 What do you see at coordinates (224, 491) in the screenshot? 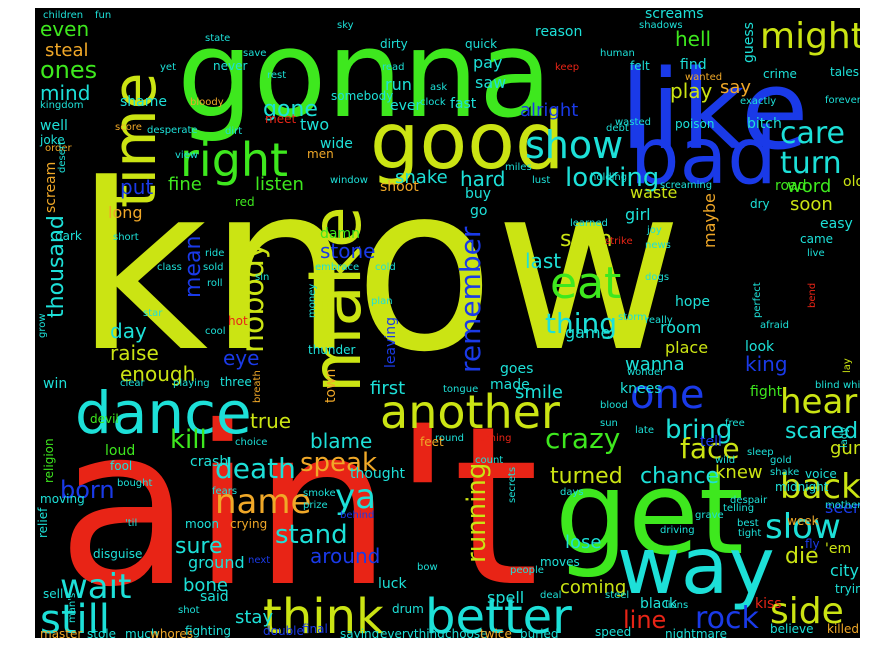
I see `word-fears-246: fears` at bounding box center [224, 491].